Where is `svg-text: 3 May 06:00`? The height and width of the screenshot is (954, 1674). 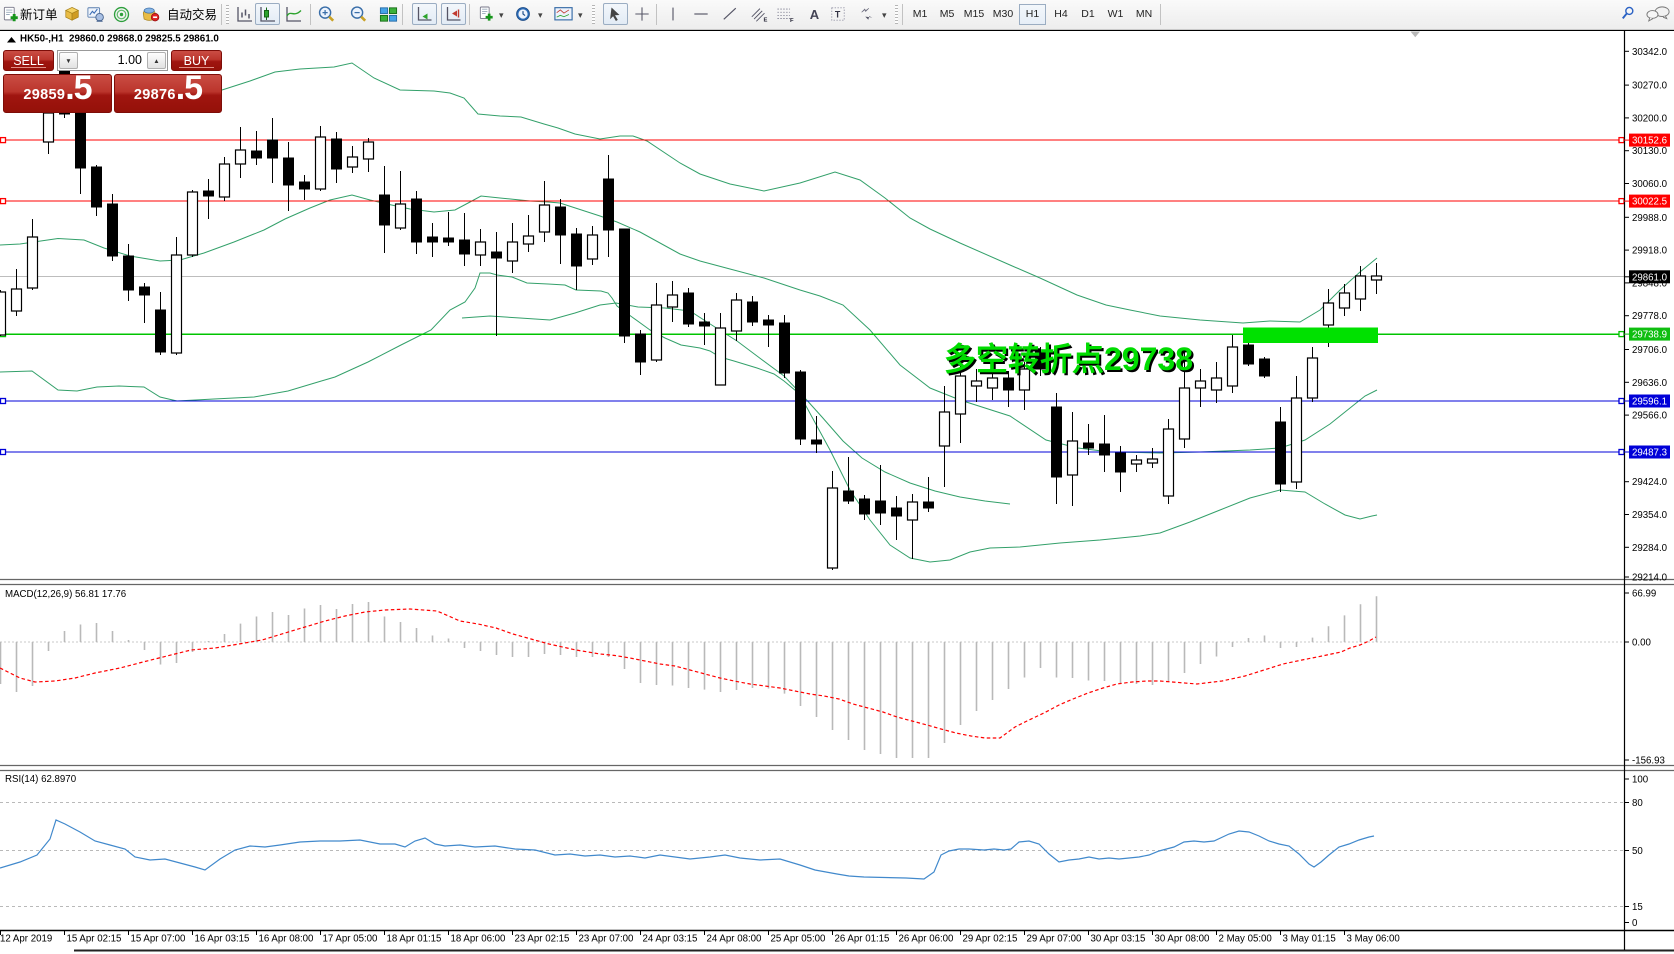 svg-text: 3 May 06:00 is located at coordinates (1374, 939).